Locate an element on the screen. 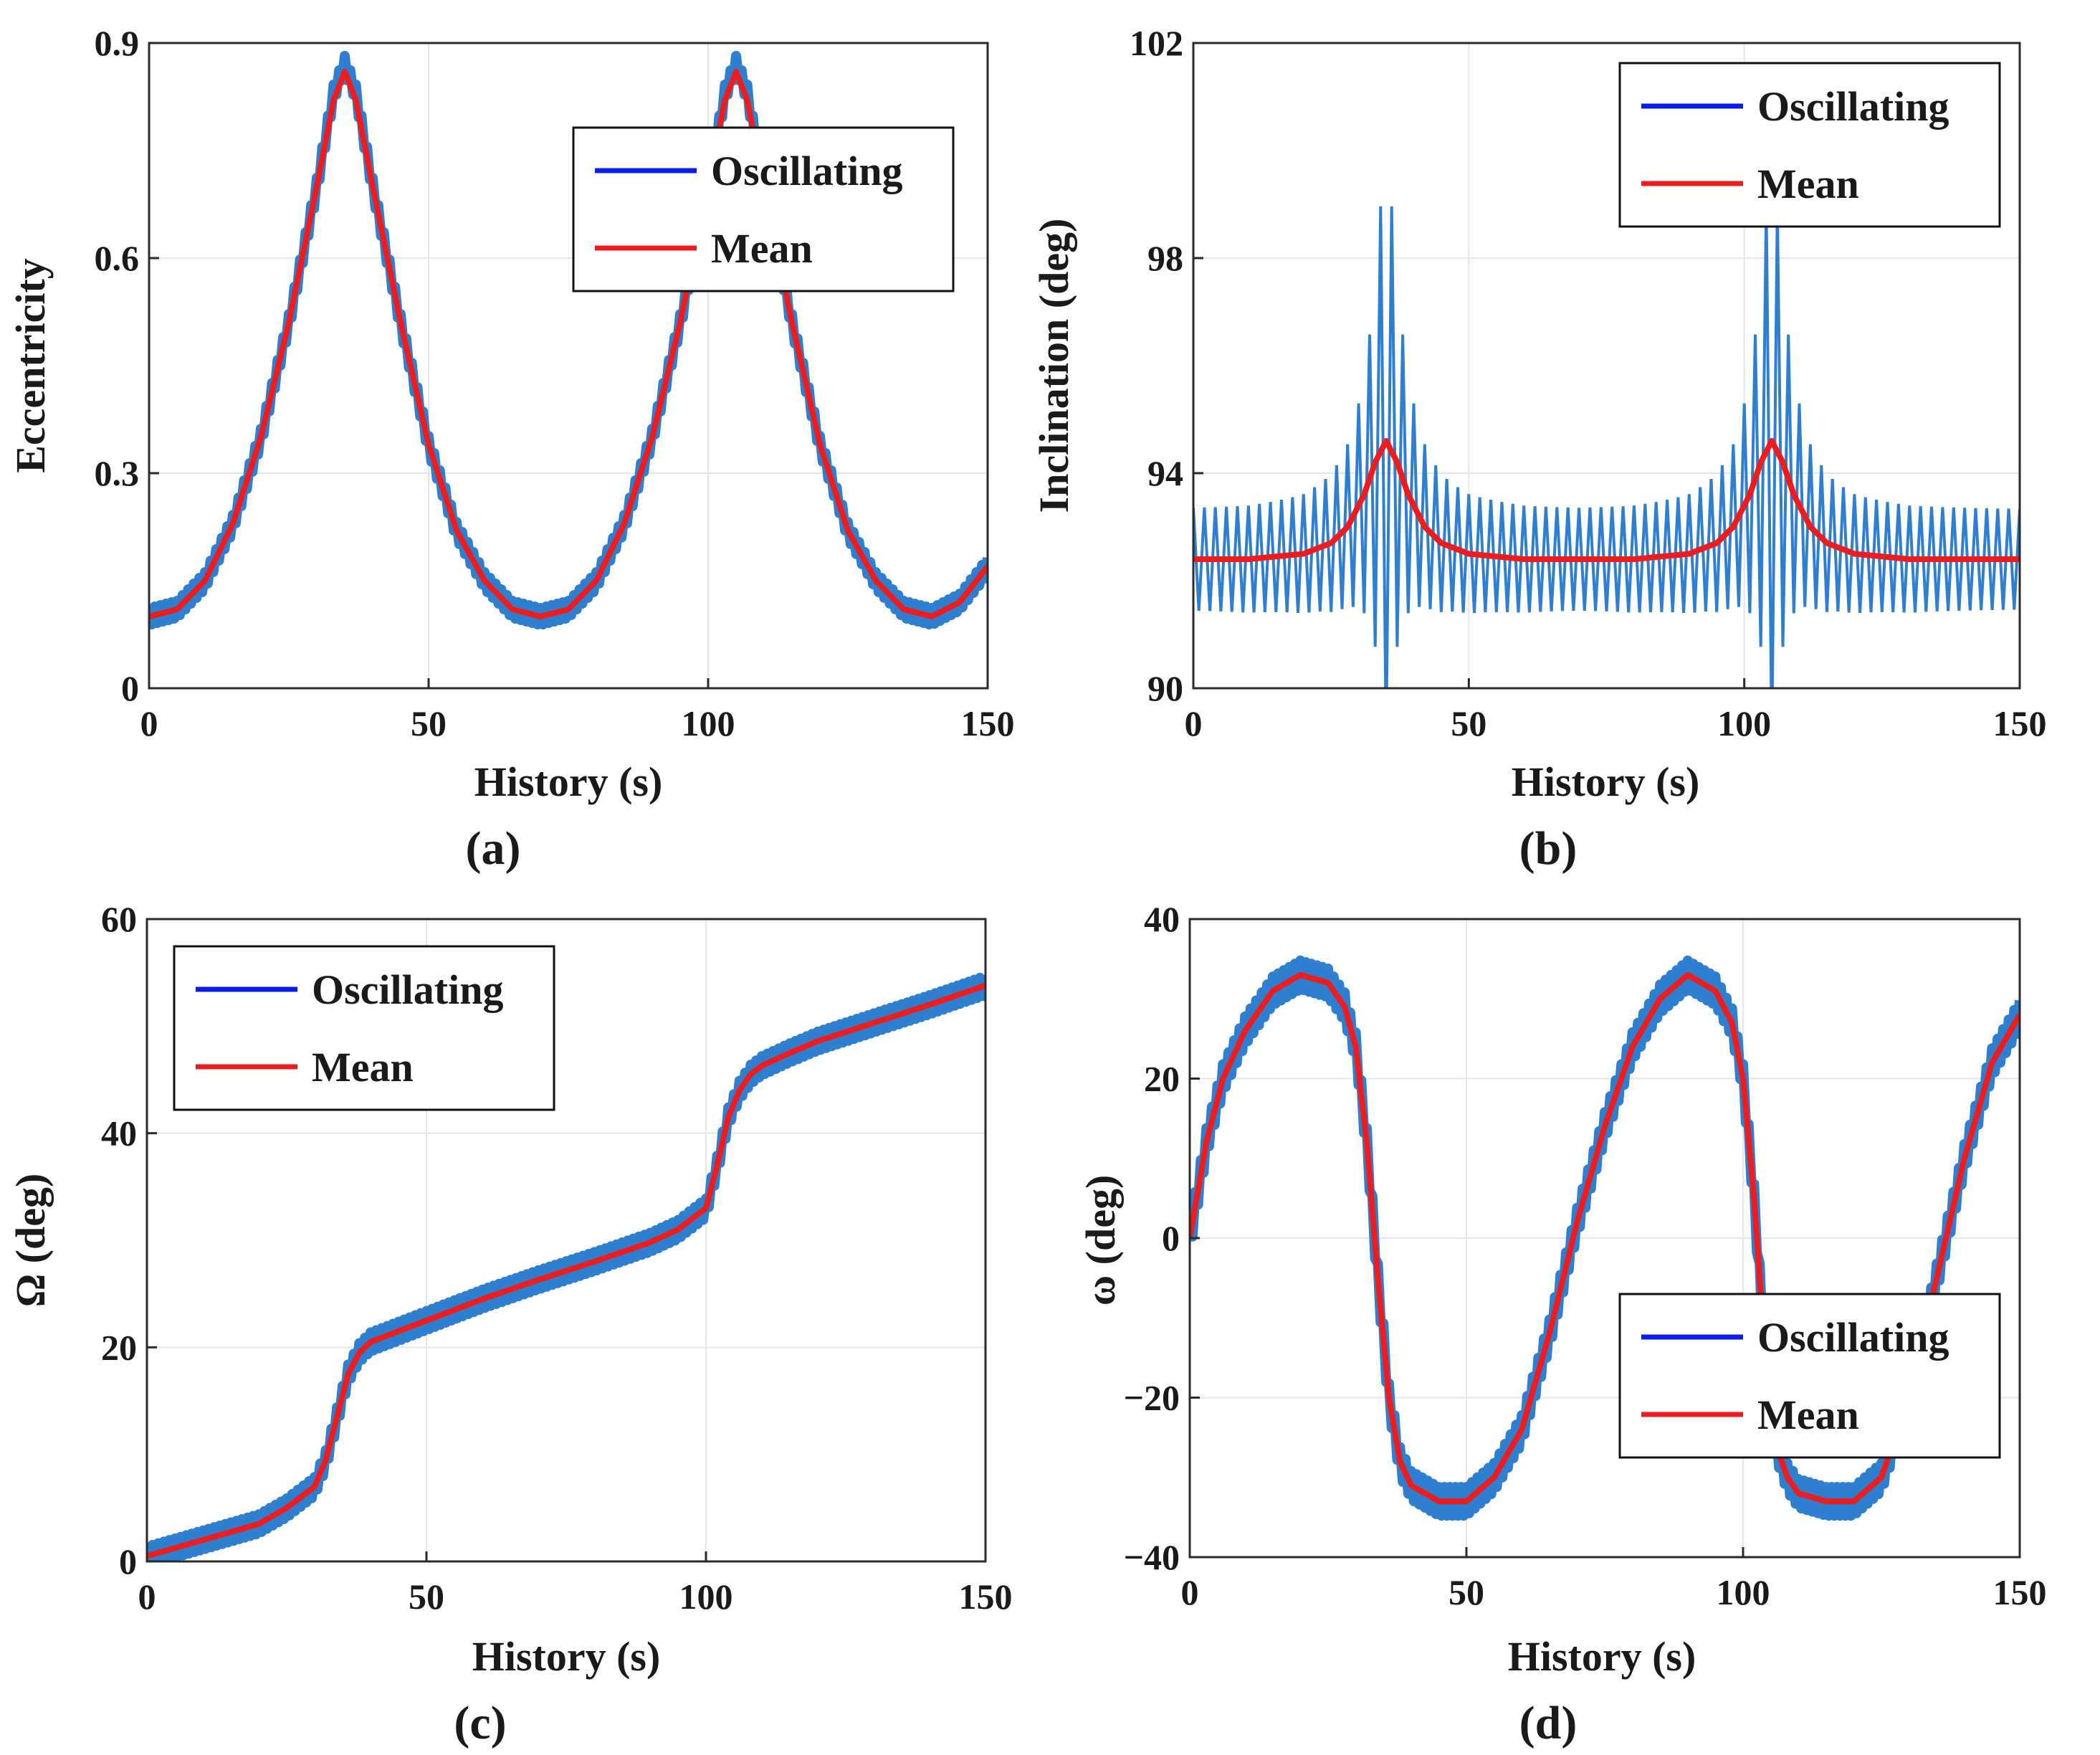 This screenshot has height=1755, width=2100. panel-caption: (a) is located at coordinates (493, 848).